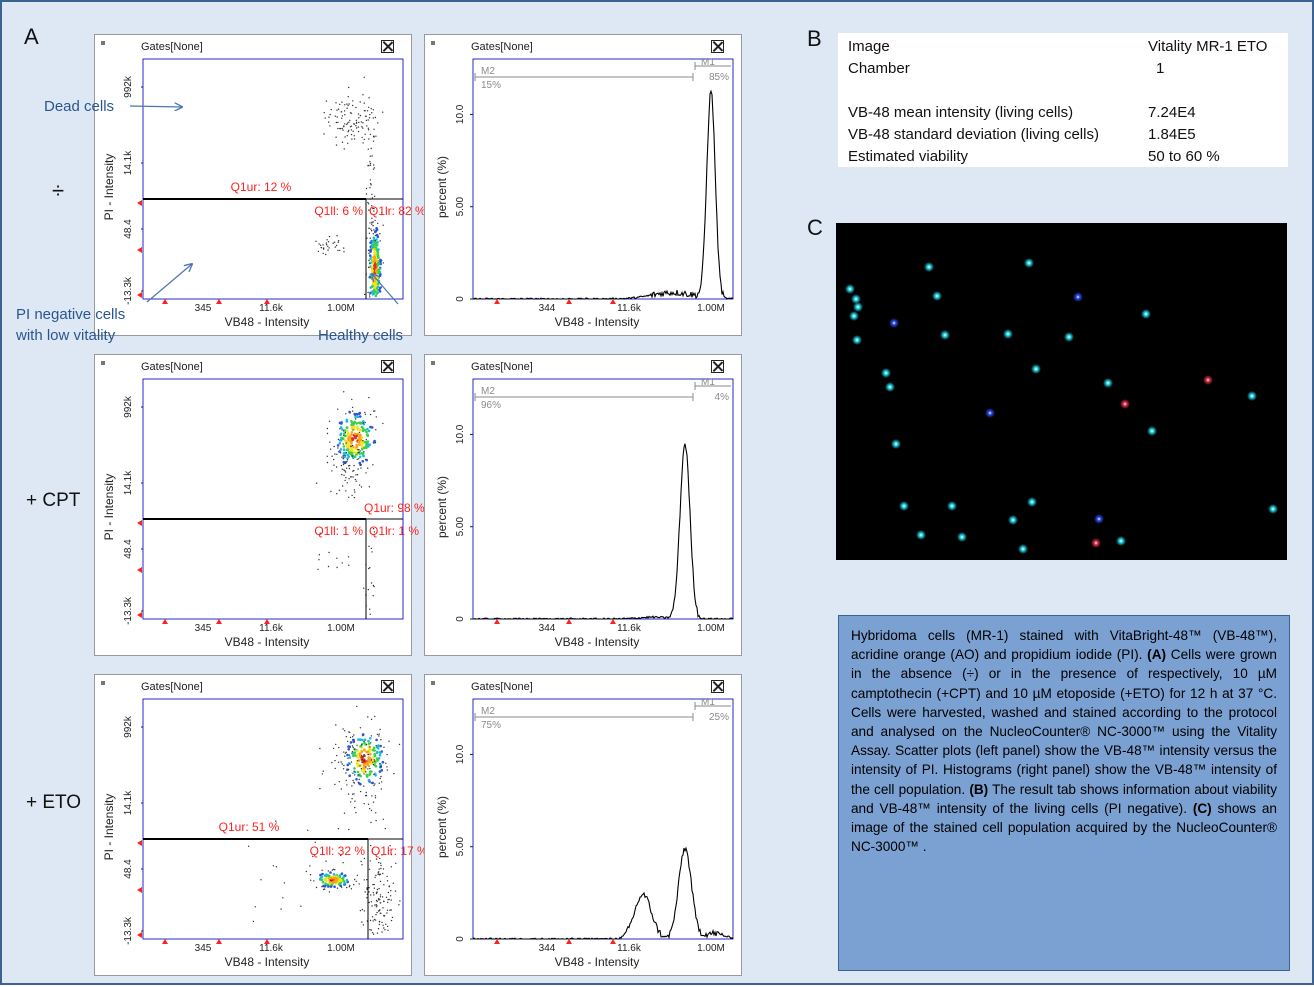  Describe the element at coordinates (460, 434) in the screenshot. I see `histogram-ytick-1-2: 10.0` at that location.